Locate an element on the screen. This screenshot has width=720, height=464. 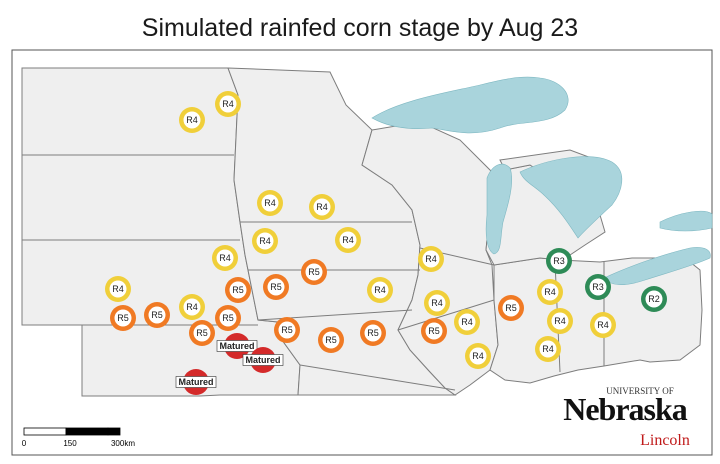
lake-superior is located at coordinates (470, 105).